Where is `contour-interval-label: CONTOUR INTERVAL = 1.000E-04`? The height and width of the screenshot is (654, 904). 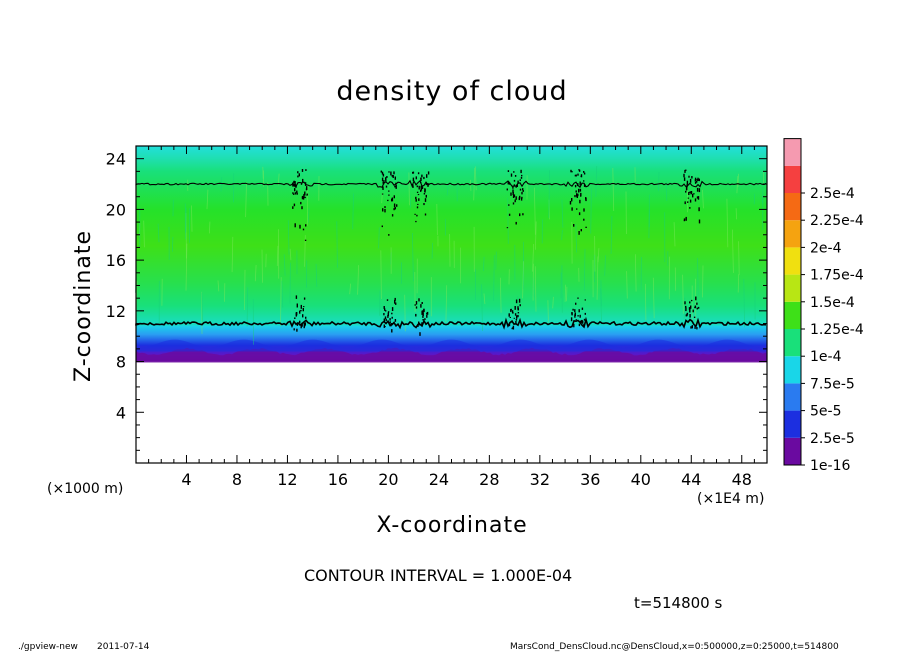
contour-interval-label: CONTOUR INTERVAL = 1.000E-04 is located at coordinates (438, 575).